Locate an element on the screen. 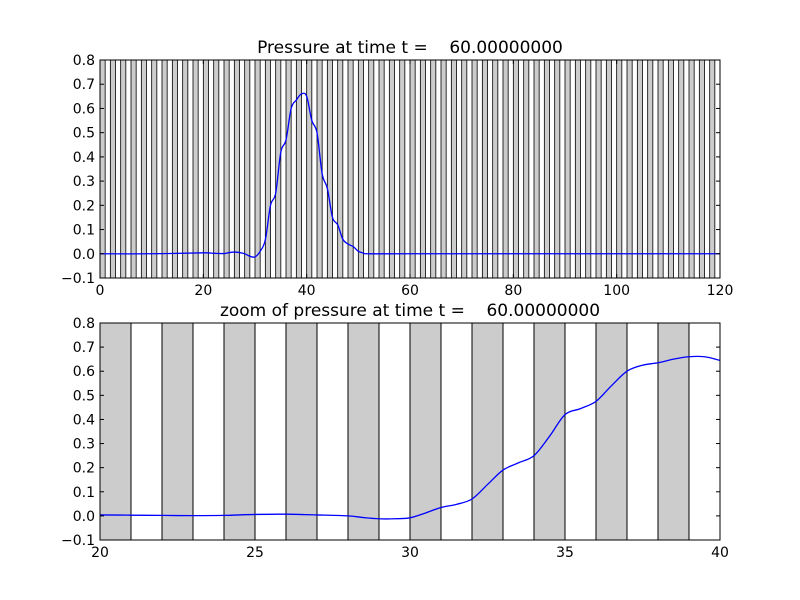 The width and height of the screenshot is (800, 600). y-tick-label: 0.8 is located at coordinates (84, 61).